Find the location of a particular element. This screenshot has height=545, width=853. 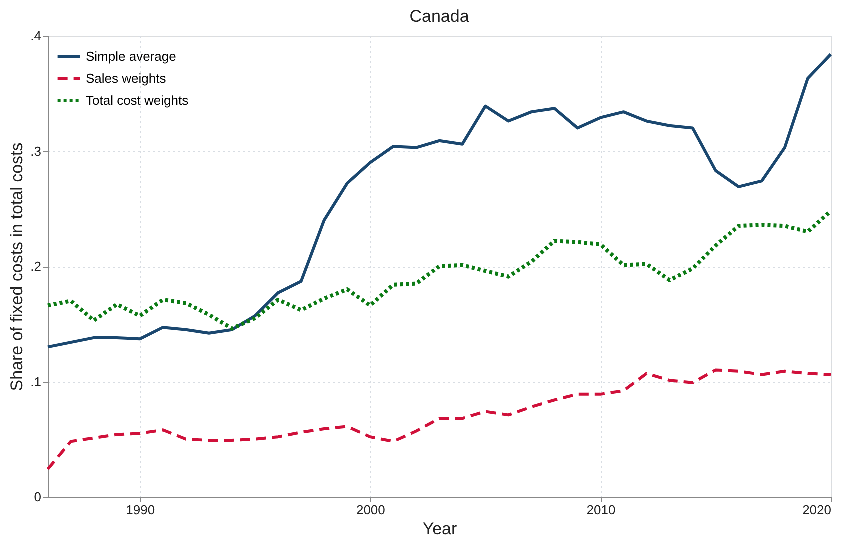

legend-label: Sales weights is located at coordinates (126, 78).